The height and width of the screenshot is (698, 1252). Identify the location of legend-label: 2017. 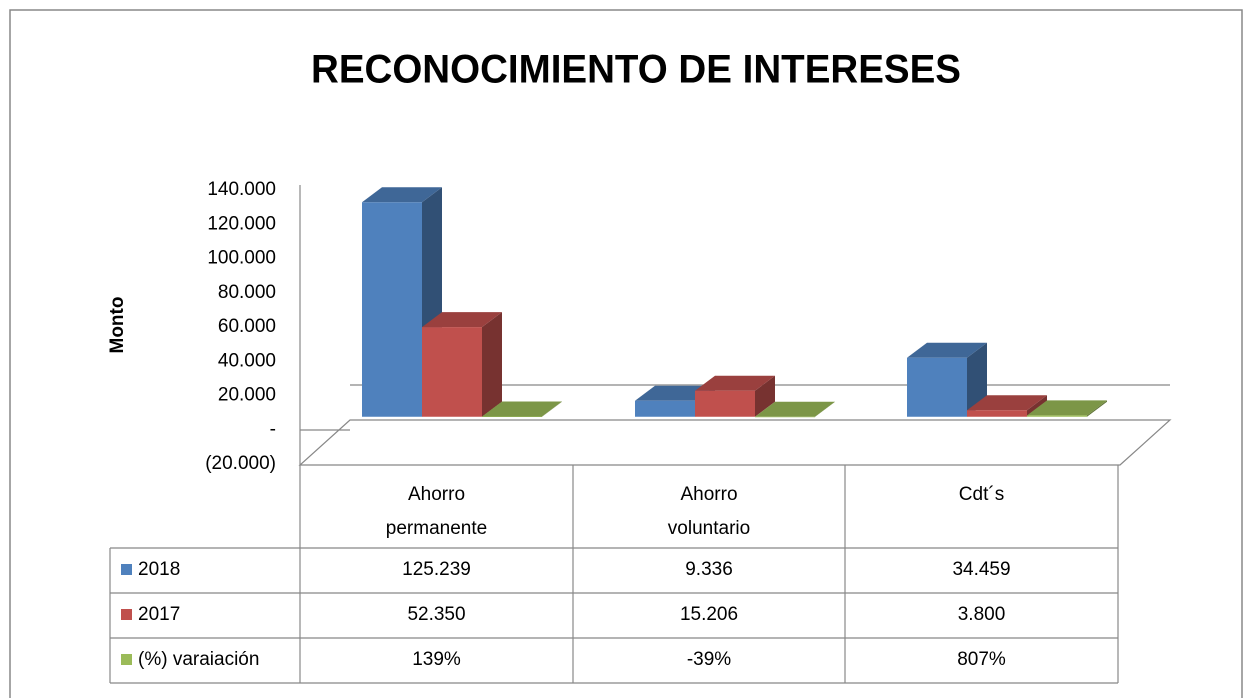
(159, 614).